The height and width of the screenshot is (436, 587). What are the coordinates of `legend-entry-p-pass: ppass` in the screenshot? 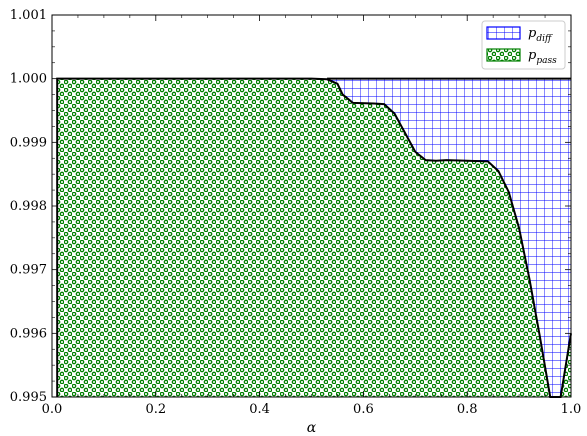 It's located at (521, 57).